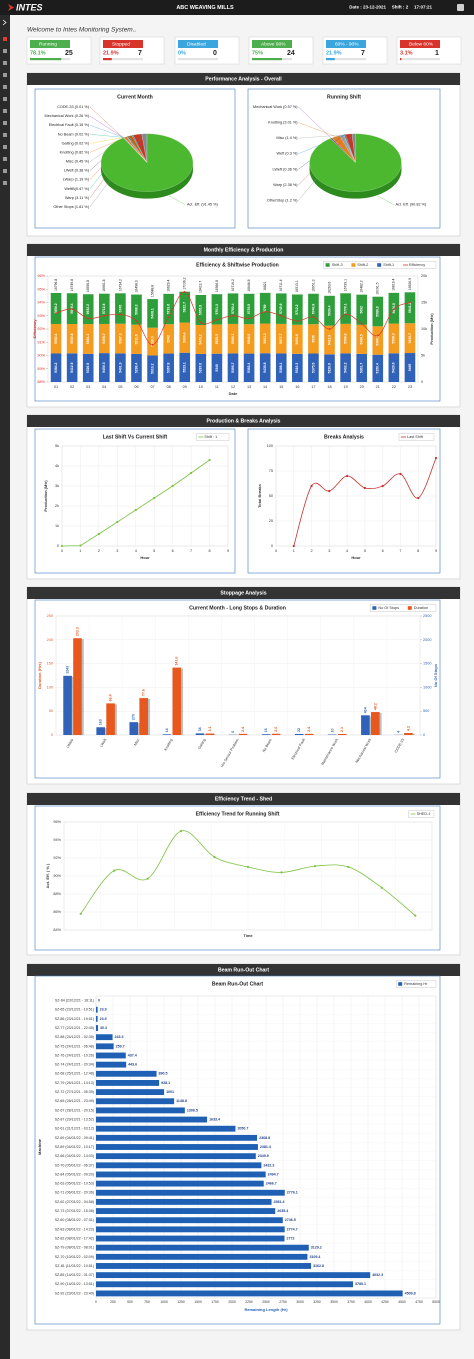 The image size is (474, 1359). Describe the element at coordinates (152, 387) in the screenshot. I see `x-tick-label: 07` at that location.